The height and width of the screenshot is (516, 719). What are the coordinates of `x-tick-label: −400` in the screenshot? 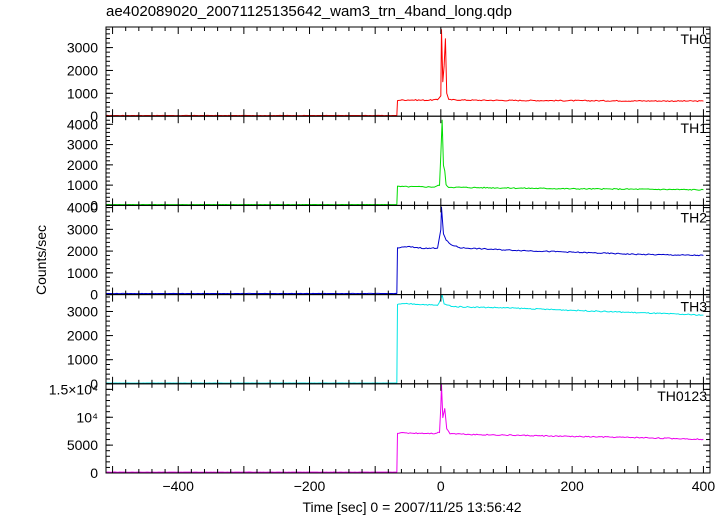 It's located at (178, 486).